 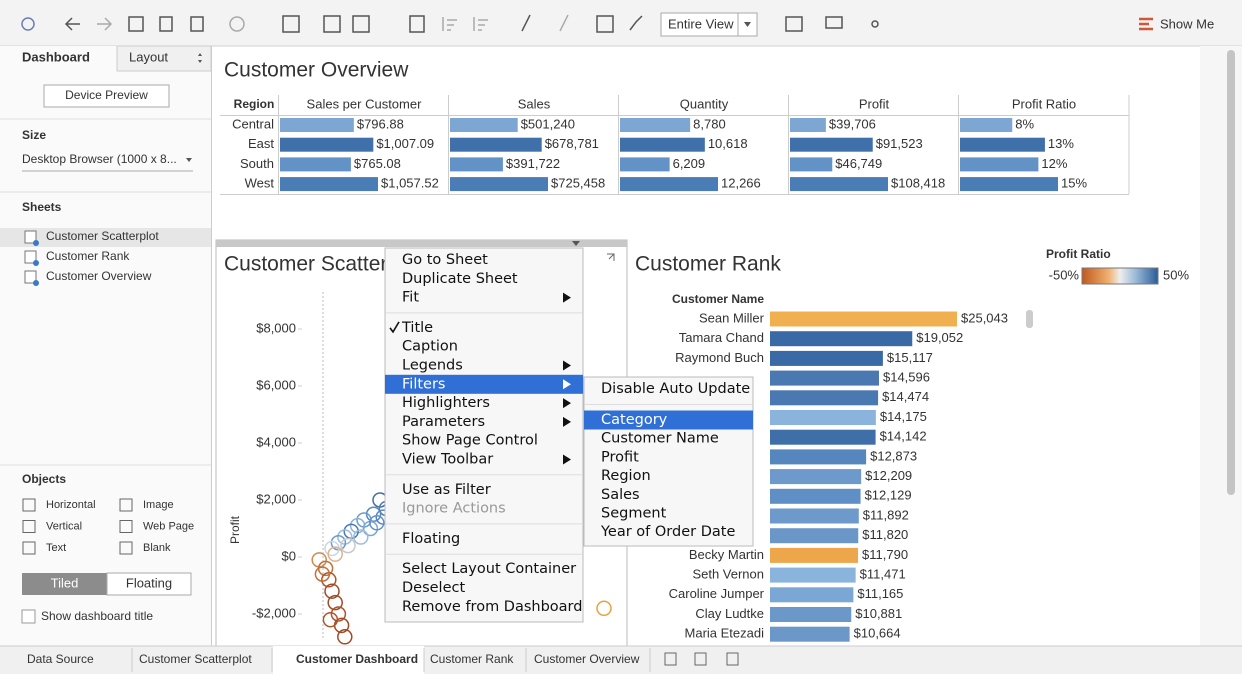 What do you see at coordinates (1029, 319) in the screenshot?
I see `rank-scrollbar` at bounding box center [1029, 319].